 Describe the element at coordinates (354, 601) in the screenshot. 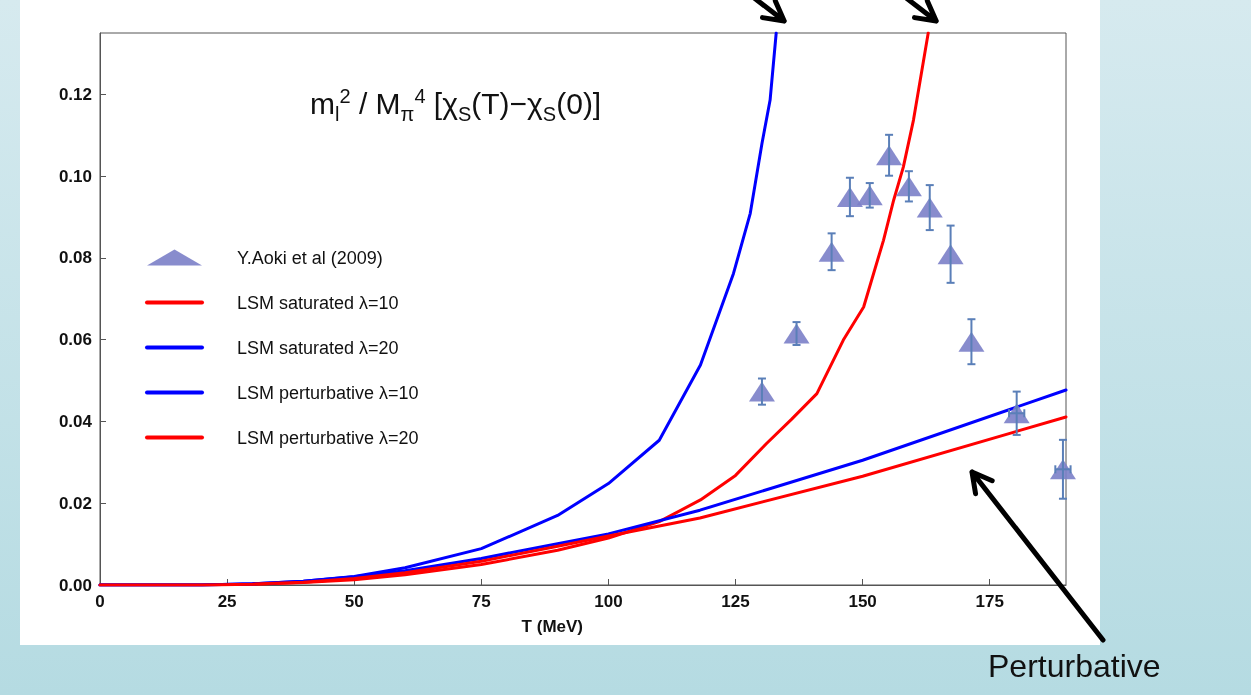

I see `x-tick-label: 50` at that location.